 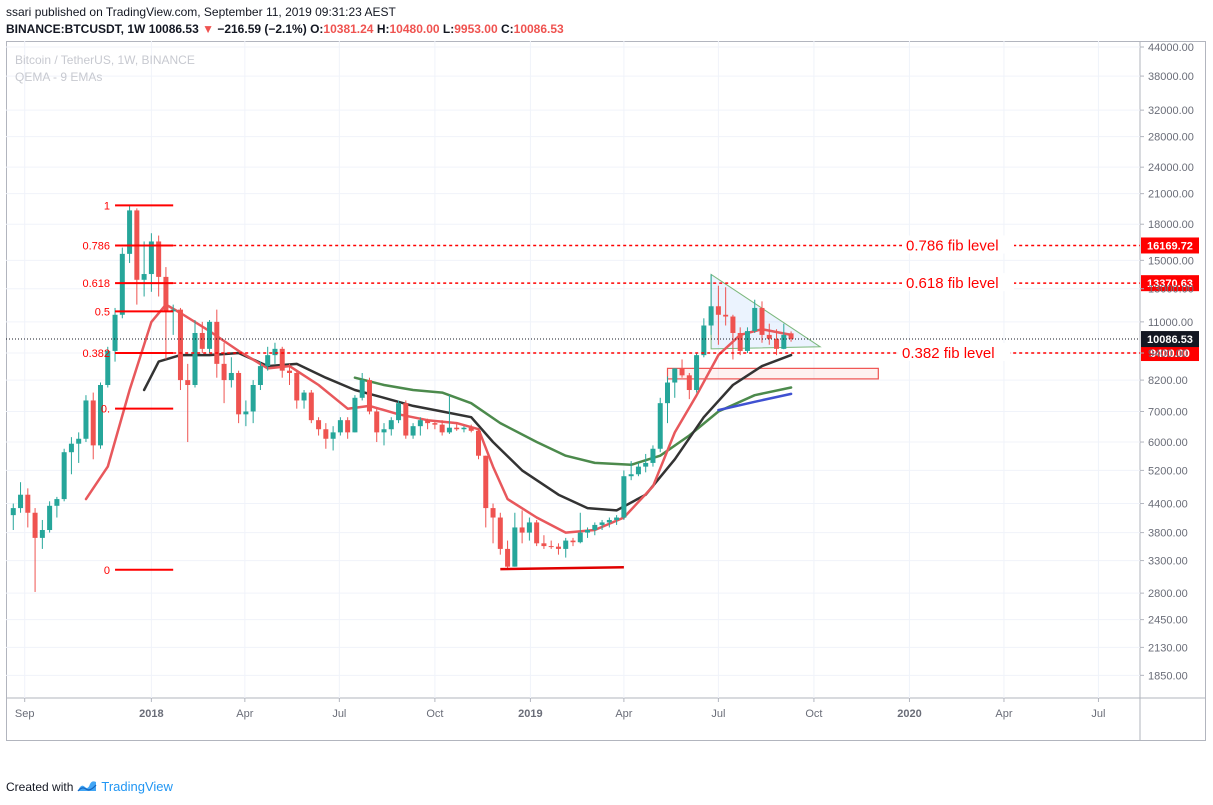 I want to click on open-label: O:, so click(x=317, y=29).